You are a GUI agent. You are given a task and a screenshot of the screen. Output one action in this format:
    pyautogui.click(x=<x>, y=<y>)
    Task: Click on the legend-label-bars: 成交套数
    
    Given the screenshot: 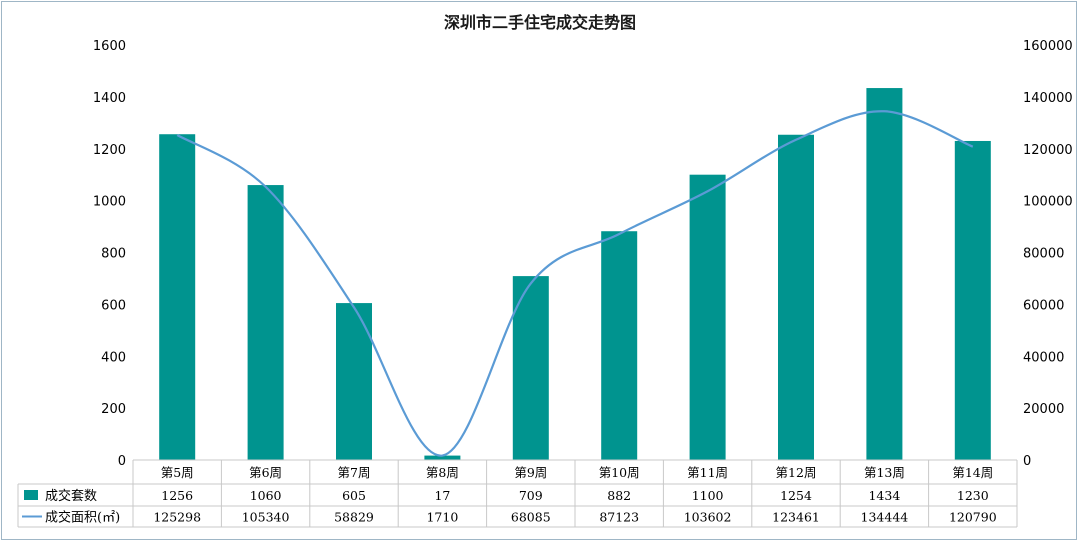 What is the action you would take?
    pyautogui.click(x=71, y=496)
    